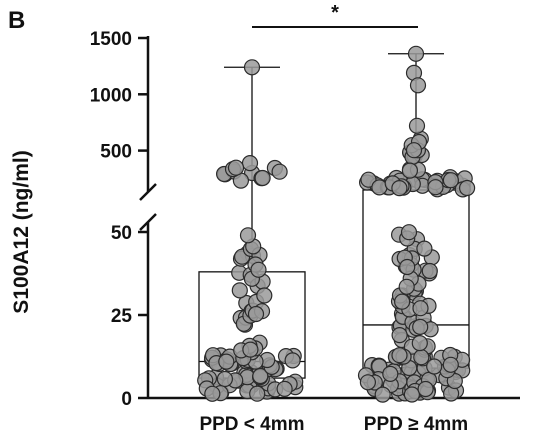  I want to click on category-label-ppd-ge-4mm: PPD ≥ 4mm, so click(416, 424).